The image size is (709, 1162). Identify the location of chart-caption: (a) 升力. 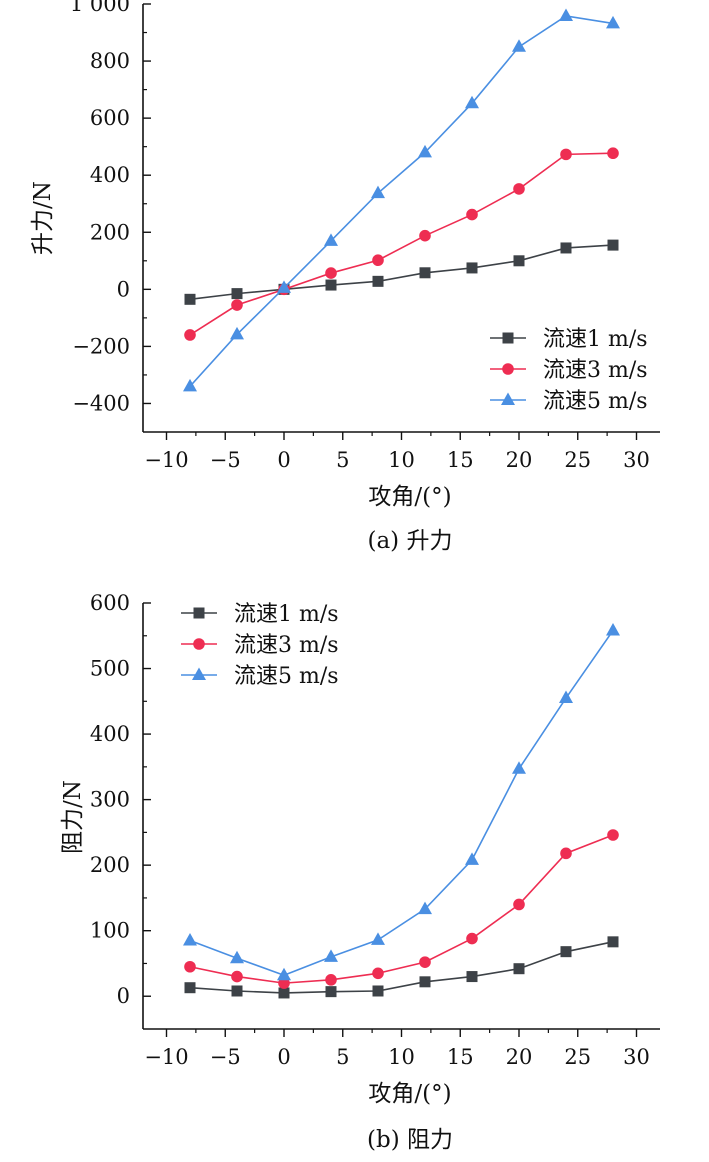
(410, 541).